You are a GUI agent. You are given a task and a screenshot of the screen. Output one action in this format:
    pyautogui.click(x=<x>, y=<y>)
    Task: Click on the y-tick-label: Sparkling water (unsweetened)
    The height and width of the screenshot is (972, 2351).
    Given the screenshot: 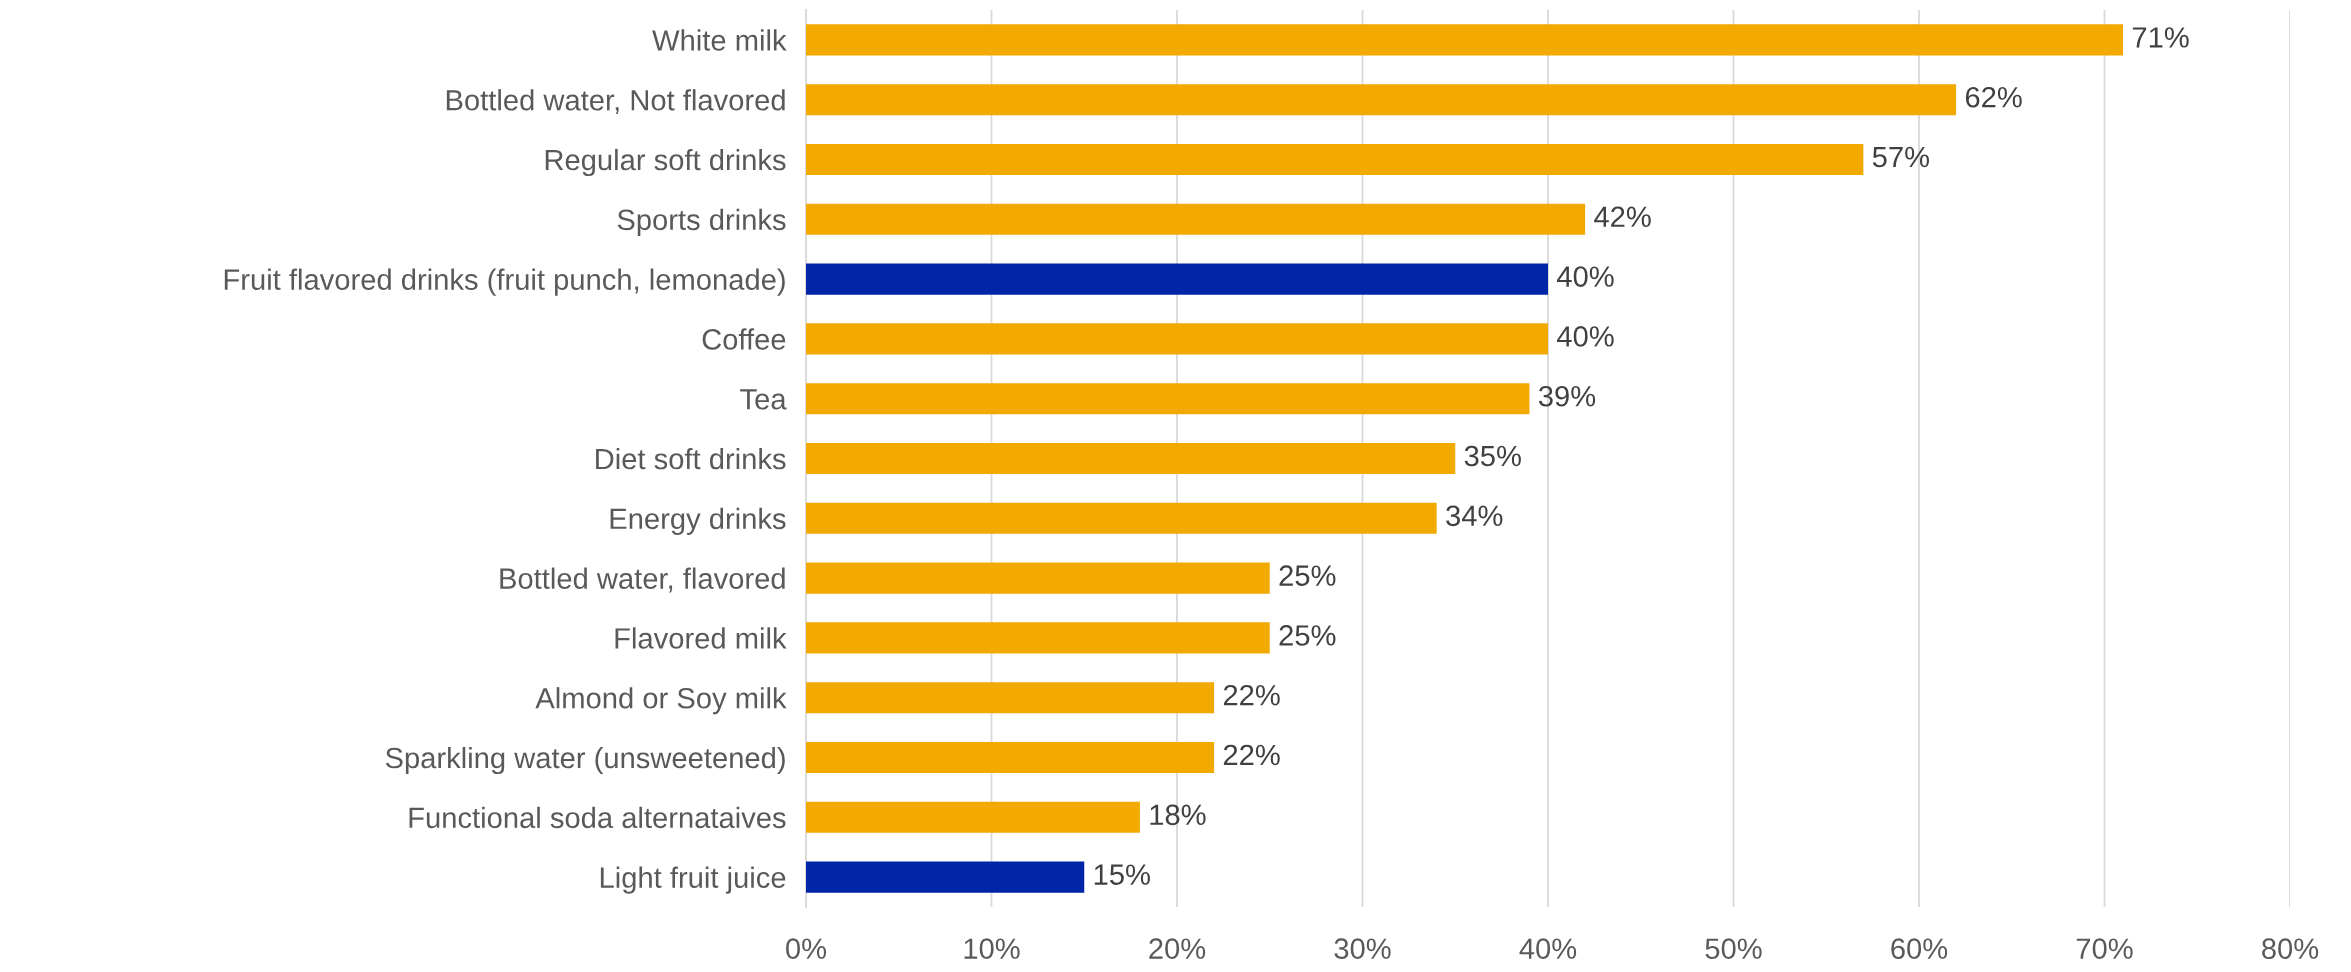 What is the action you would take?
    pyautogui.click(x=585, y=760)
    